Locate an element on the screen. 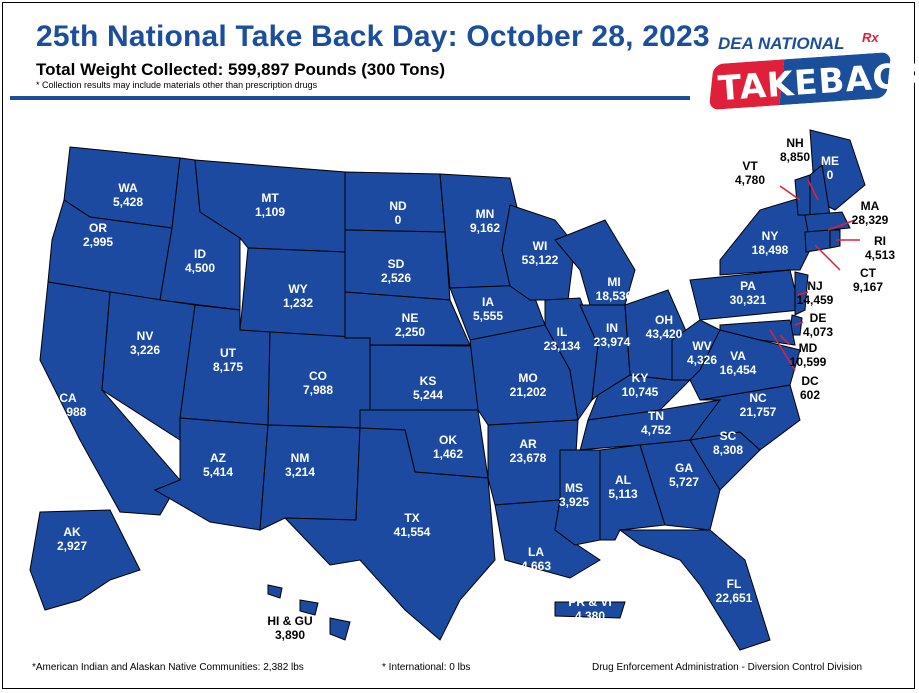  state-label-id: ID 4,500 is located at coordinates (200, 261).